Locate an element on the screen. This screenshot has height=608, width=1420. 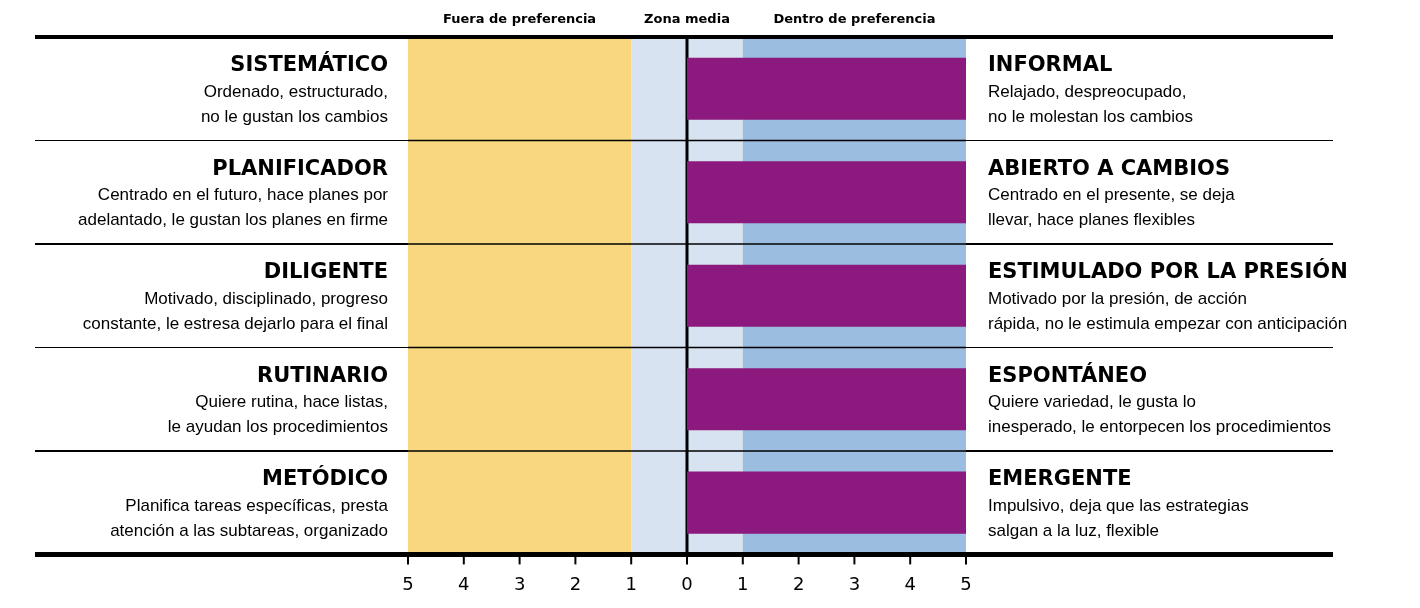
text: INFORMAL is located at coordinates (1050, 64).